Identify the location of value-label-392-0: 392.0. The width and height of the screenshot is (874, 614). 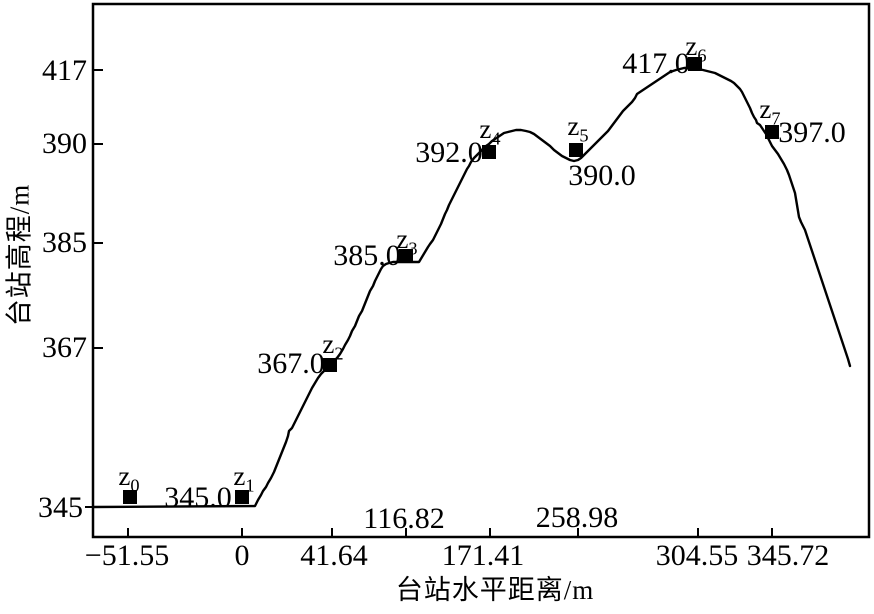
(449, 152).